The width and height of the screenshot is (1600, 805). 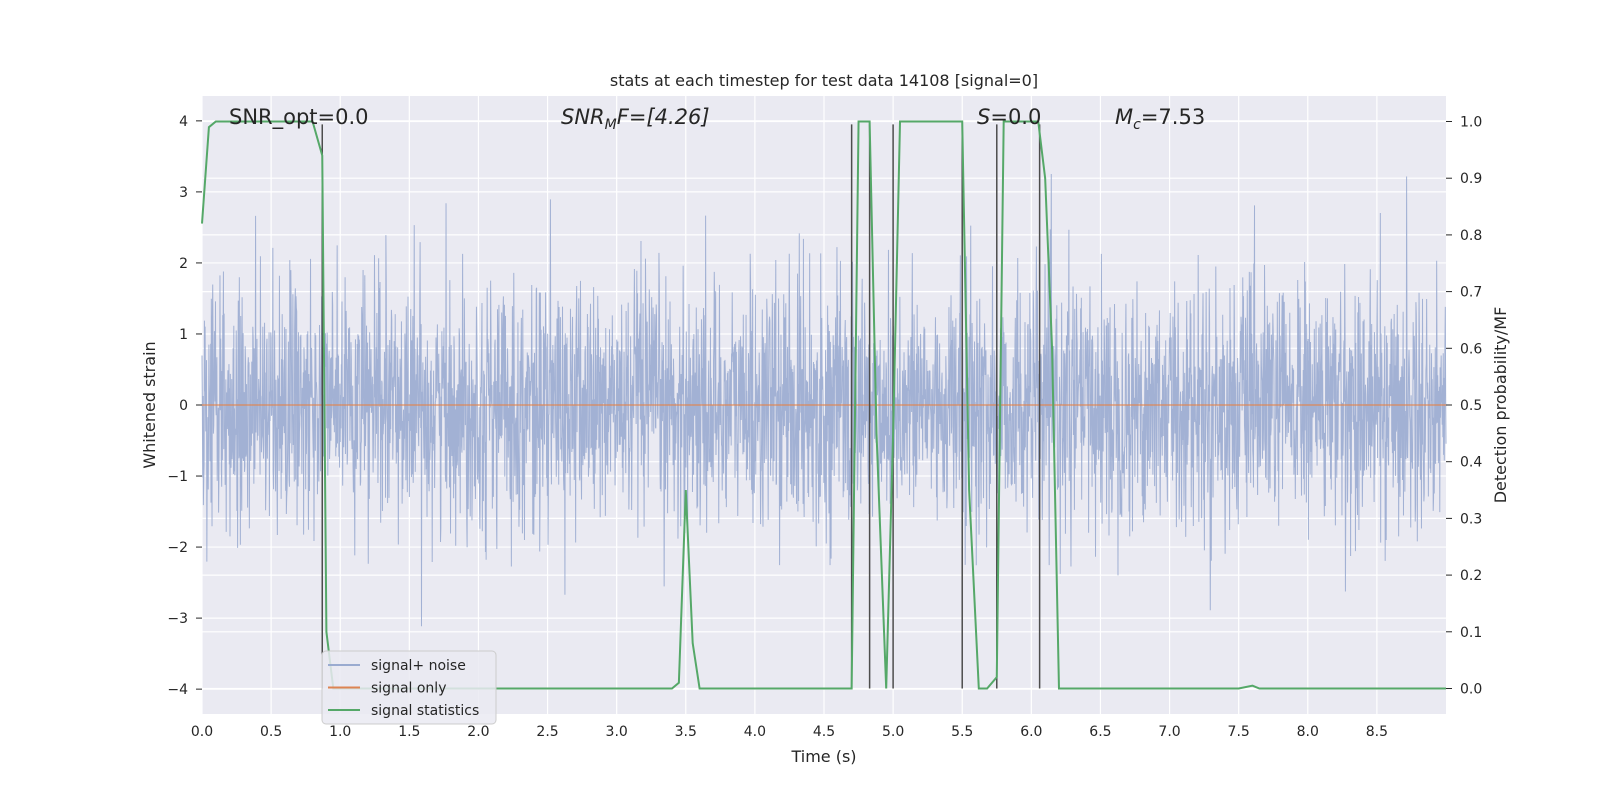 What do you see at coordinates (183, 335) in the screenshot?
I see `y-left-tick-label: 1` at bounding box center [183, 335].